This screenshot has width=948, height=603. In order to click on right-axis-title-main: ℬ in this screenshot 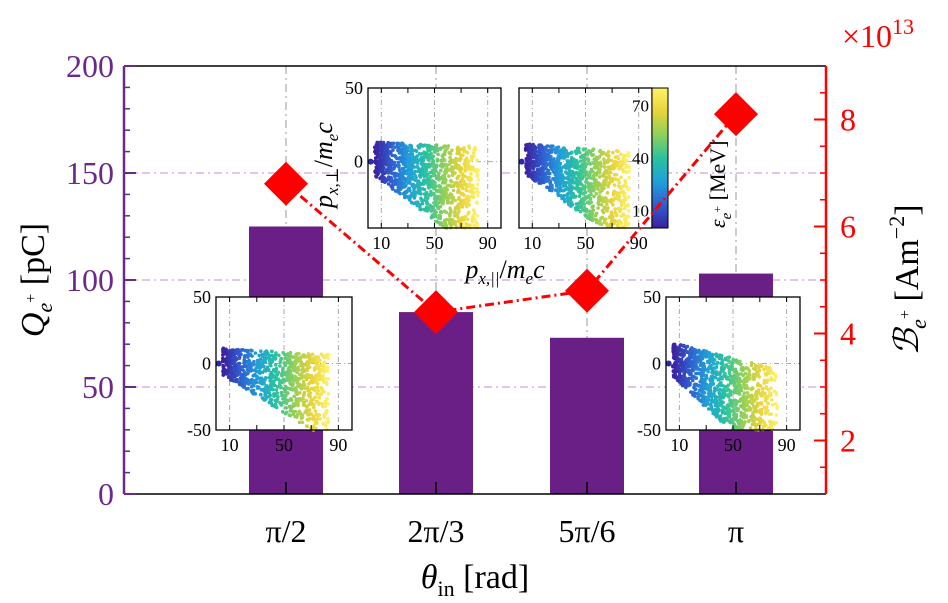, I will do `click(907, 341)`.